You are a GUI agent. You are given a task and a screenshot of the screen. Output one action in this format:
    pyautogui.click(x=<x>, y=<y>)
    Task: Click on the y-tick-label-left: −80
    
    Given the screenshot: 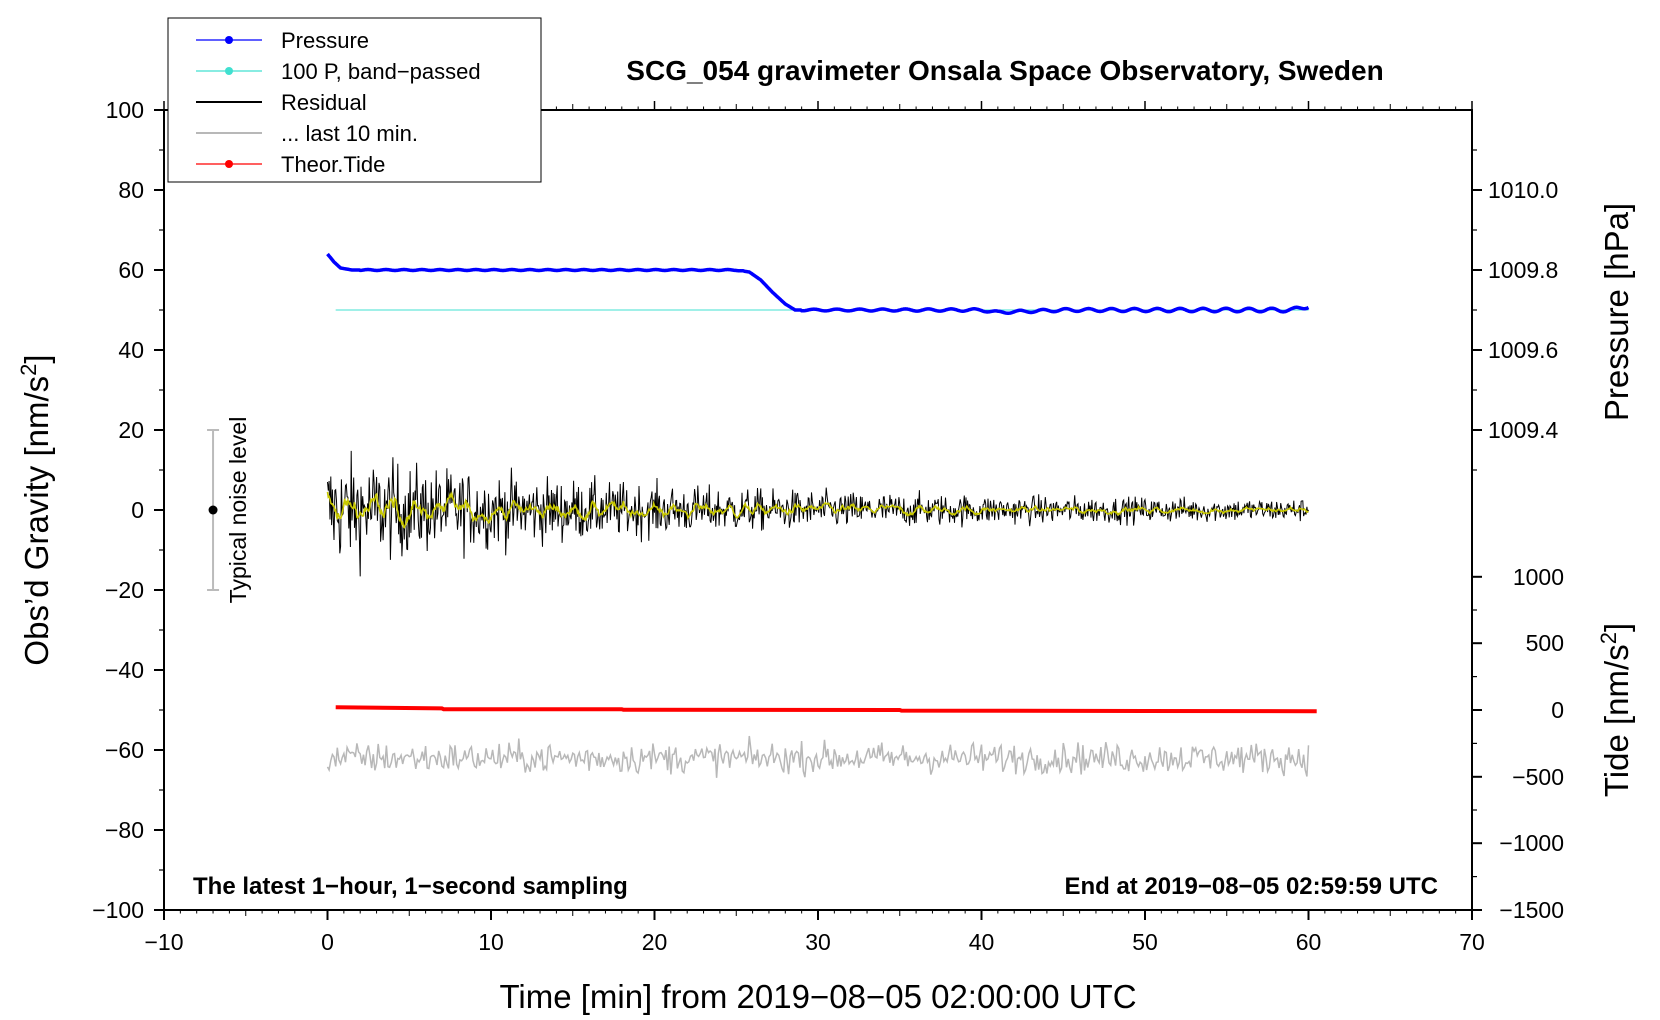 What is the action you would take?
    pyautogui.click(x=124, y=830)
    